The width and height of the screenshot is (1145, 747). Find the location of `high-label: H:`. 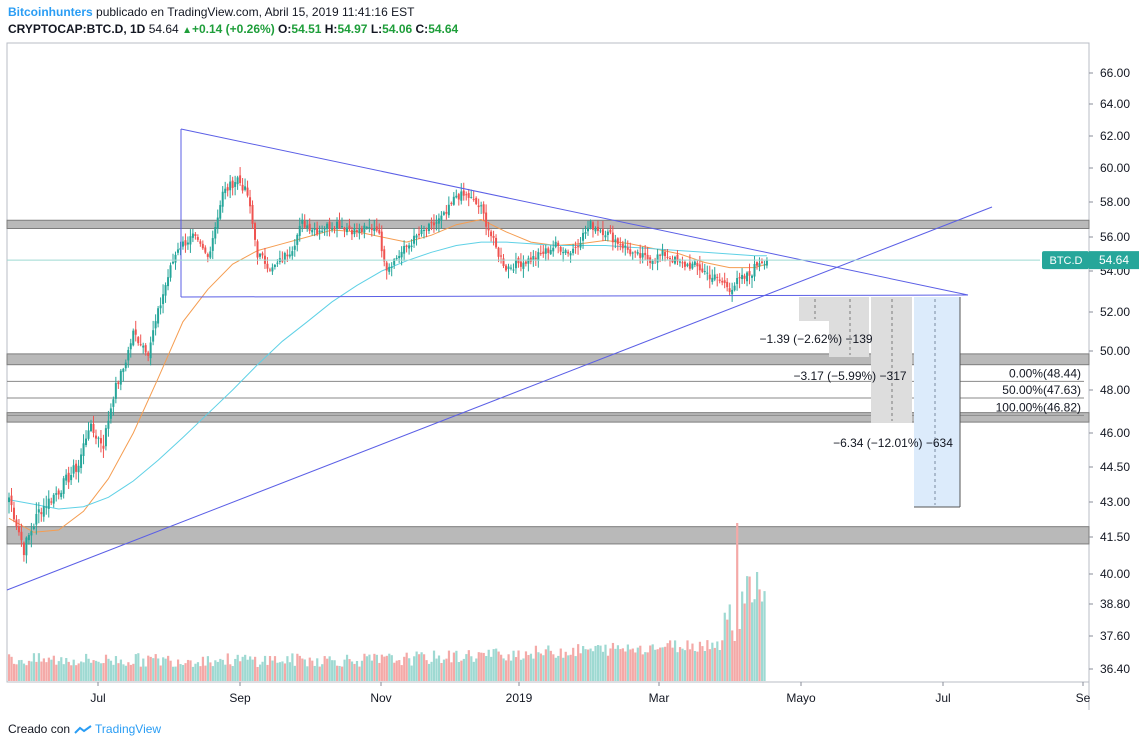

high-label: H: is located at coordinates (331, 29).